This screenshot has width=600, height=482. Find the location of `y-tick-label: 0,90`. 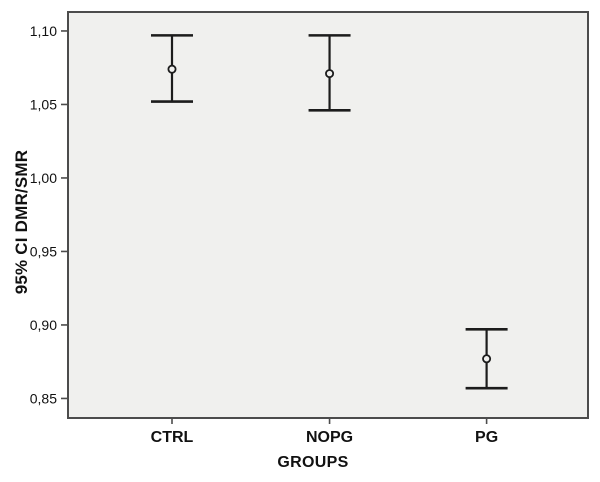

y-tick-label: 0,90 is located at coordinates (43, 325).